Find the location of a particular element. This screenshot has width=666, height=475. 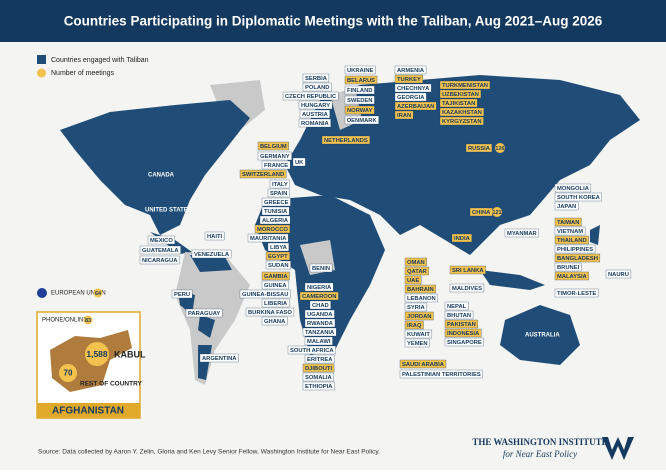

country-label: BAHRAIN is located at coordinates (420, 289).